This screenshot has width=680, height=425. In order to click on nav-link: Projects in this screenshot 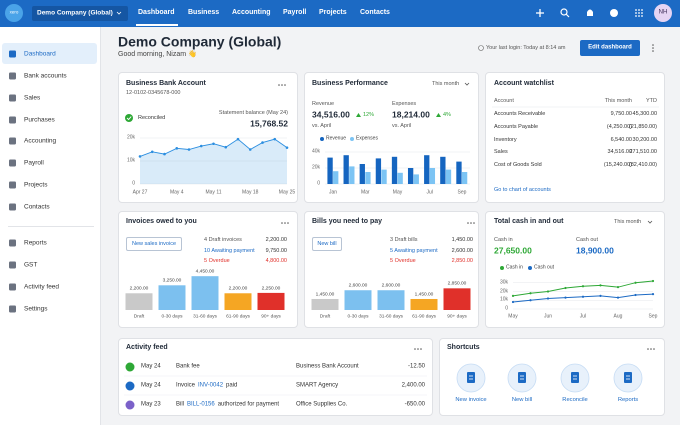, I will do `click(333, 13)`.